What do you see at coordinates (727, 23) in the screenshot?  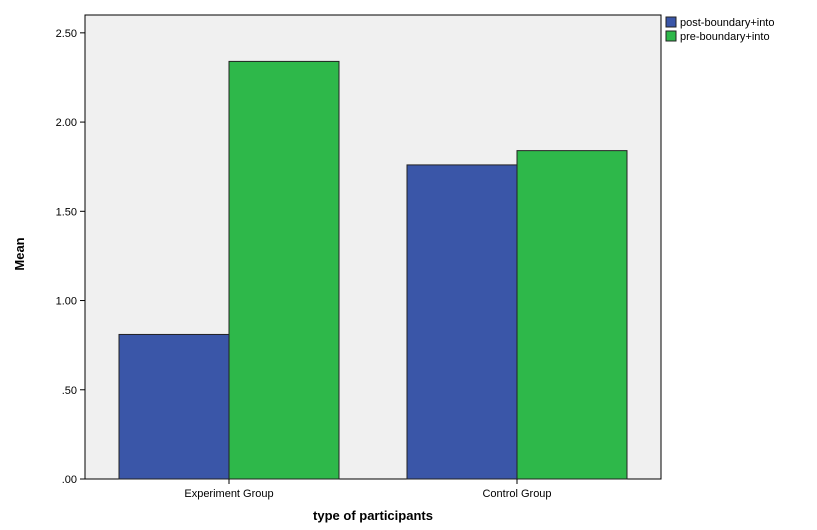 I see `legend-label: post-boundary+into` at bounding box center [727, 23].